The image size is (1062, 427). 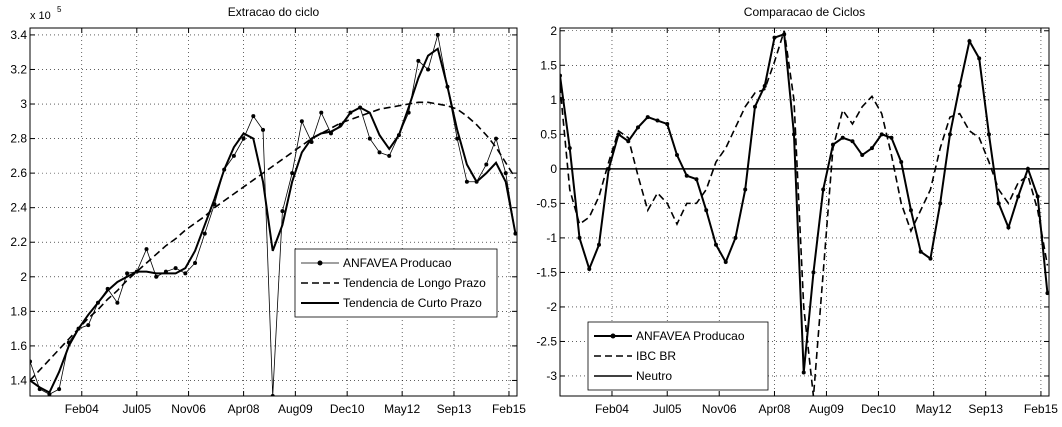 I want to click on y-tick-label: -0.5, so click(x=546, y=203).